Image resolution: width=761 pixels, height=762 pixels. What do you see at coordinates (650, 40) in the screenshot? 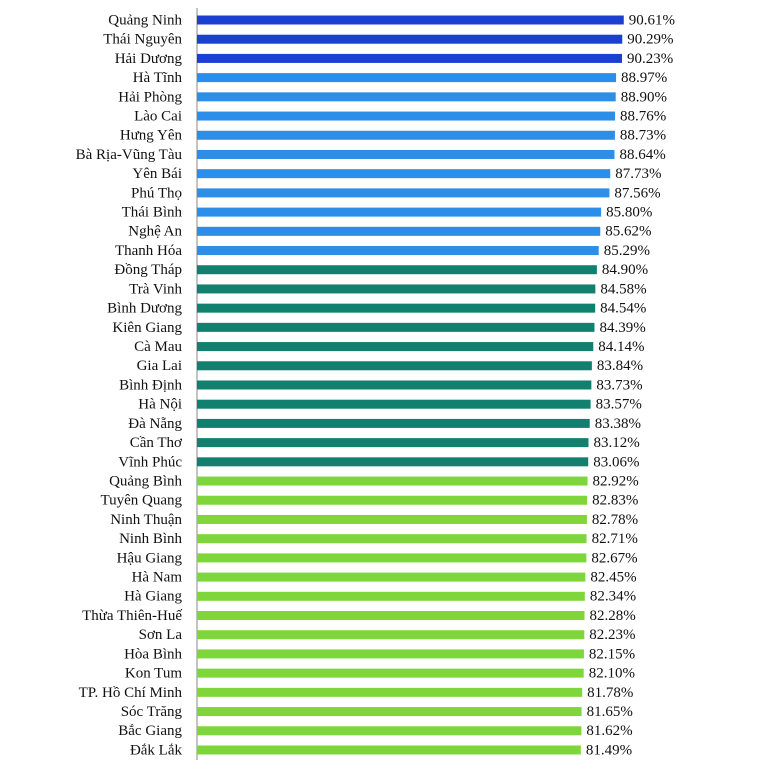
I see `value-label: 90.29%` at bounding box center [650, 40].